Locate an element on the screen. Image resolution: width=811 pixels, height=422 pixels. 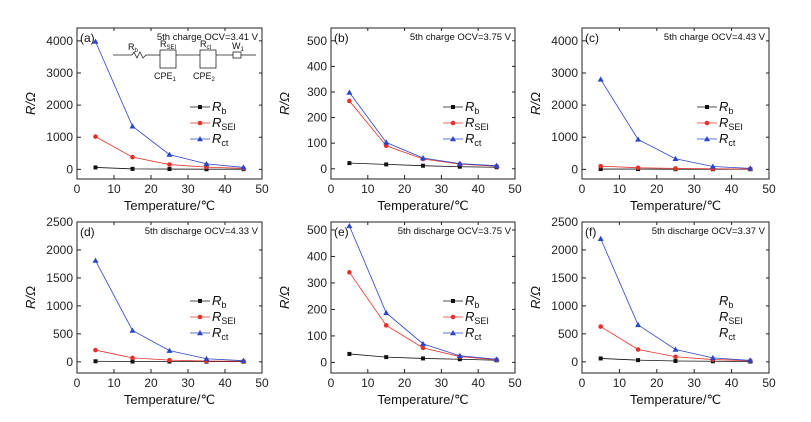
circuit-inset: Rb RSEI Rct W1 CPE1 CPE2 is located at coordinates (184, 61).